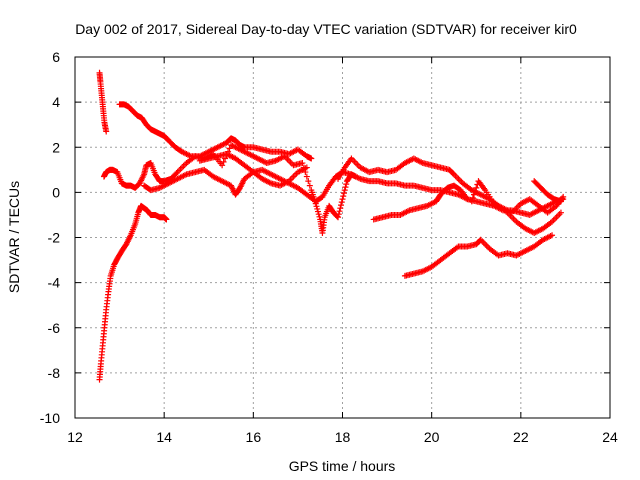  Describe the element at coordinates (432, 437) in the screenshot. I see `x-tick-label: 20` at that location.